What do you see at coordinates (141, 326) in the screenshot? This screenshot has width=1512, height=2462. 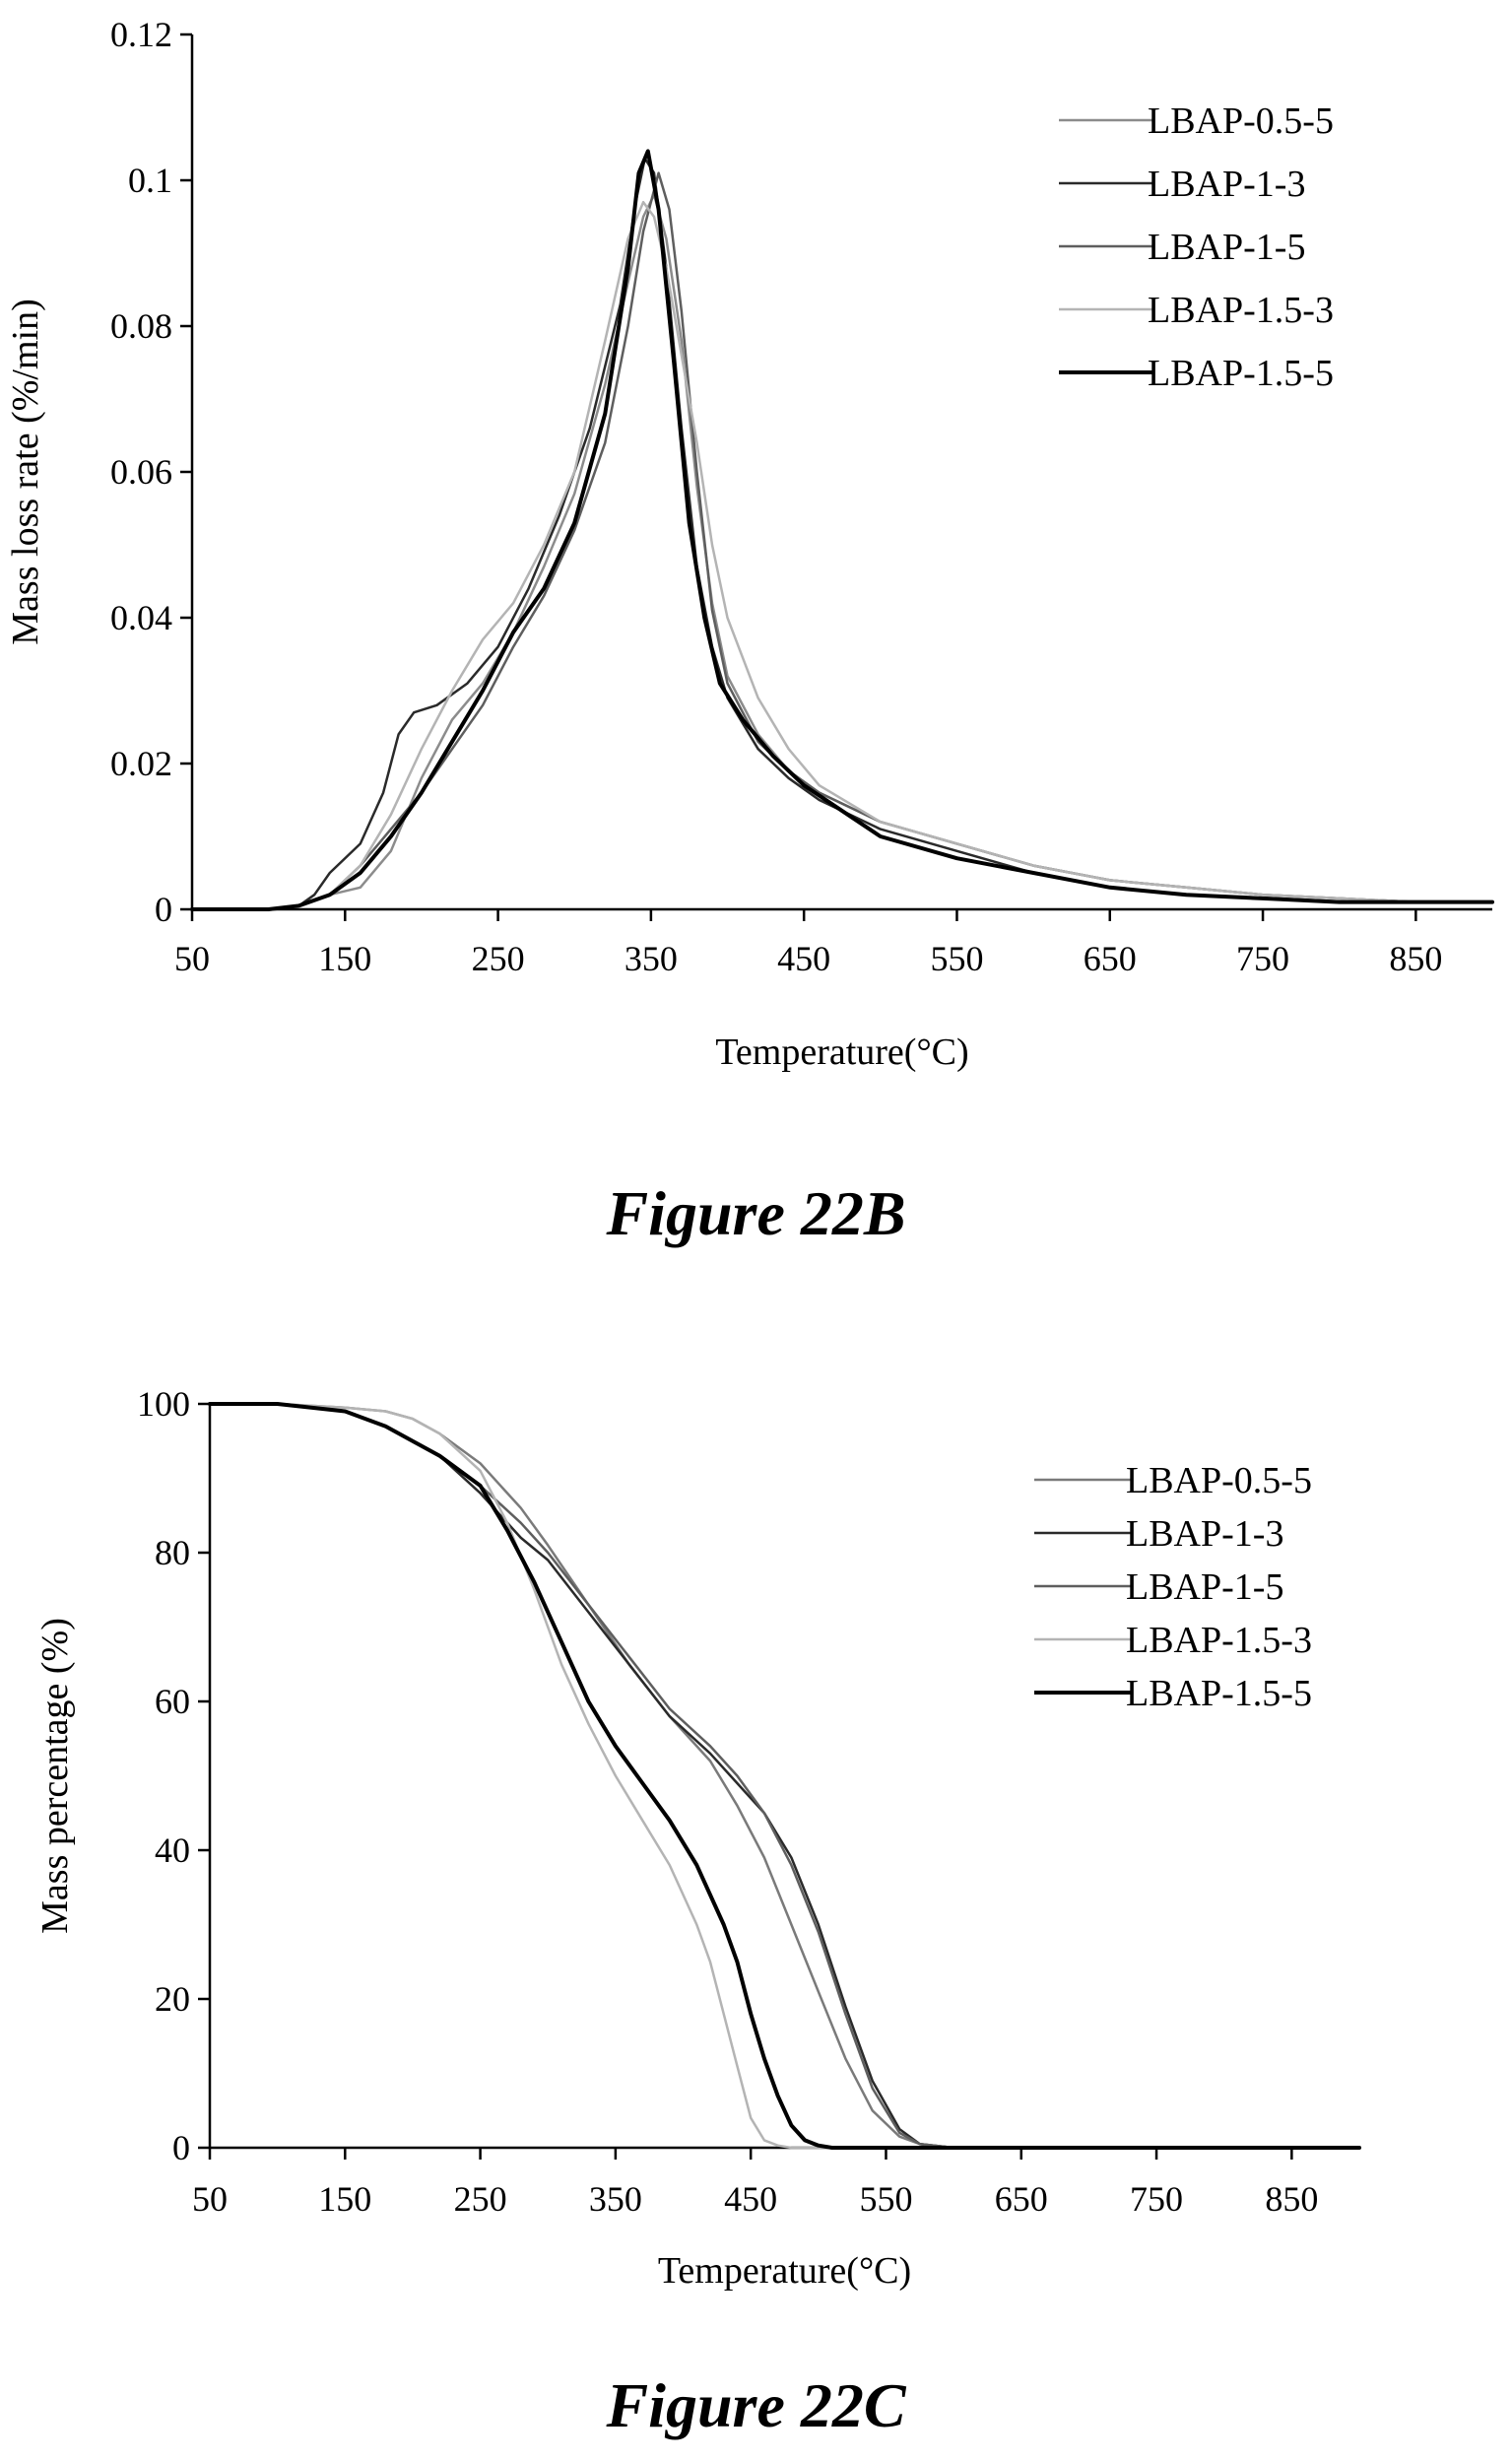 I see `y-tick-label: 0.08` at bounding box center [141, 326].